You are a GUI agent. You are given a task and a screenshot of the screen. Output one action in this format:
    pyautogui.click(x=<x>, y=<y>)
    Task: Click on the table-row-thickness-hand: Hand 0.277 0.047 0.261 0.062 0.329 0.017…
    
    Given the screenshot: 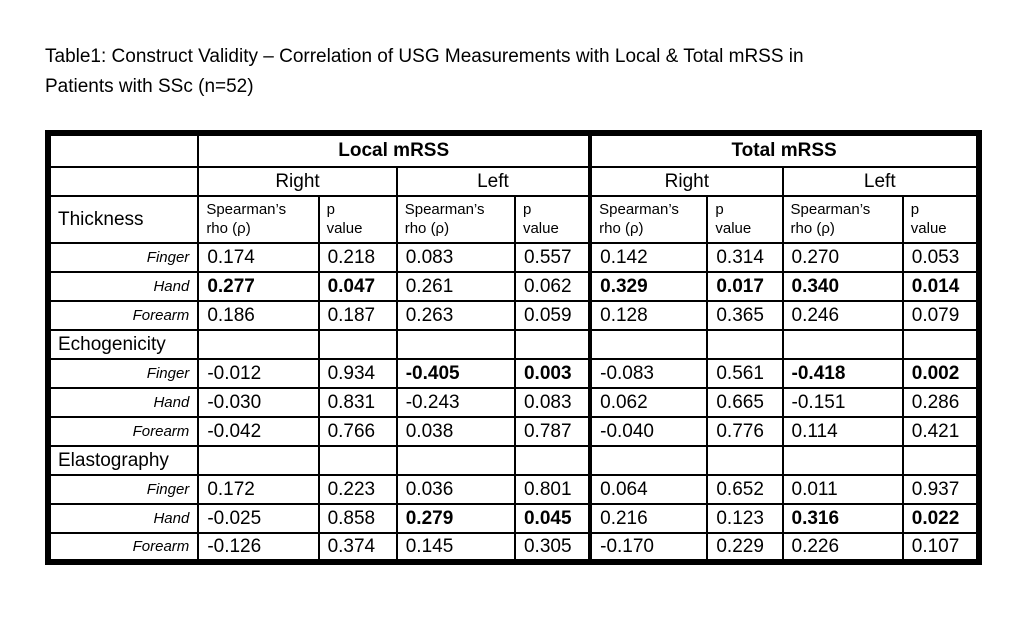 What is the action you would take?
    pyautogui.click(x=513, y=286)
    